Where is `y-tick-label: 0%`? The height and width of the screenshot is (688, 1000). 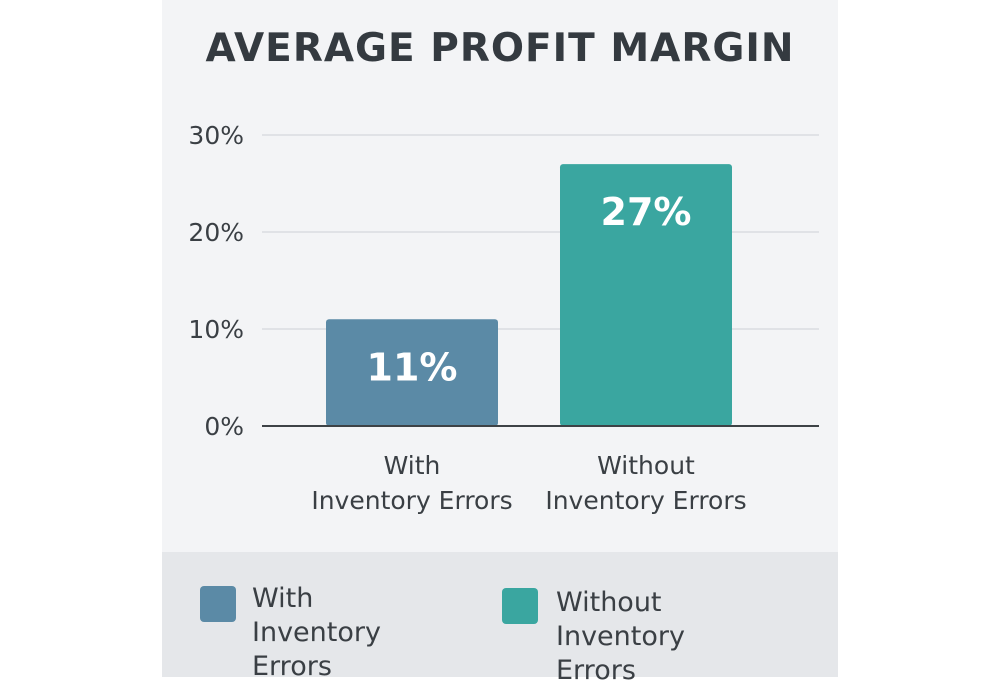 y-tick-label: 0% is located at coordinates (224, 426).